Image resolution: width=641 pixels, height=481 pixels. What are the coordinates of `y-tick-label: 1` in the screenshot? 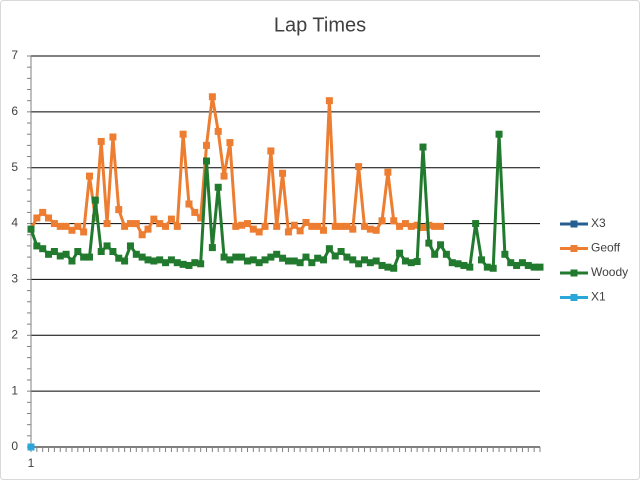 It's located at (14, 390).